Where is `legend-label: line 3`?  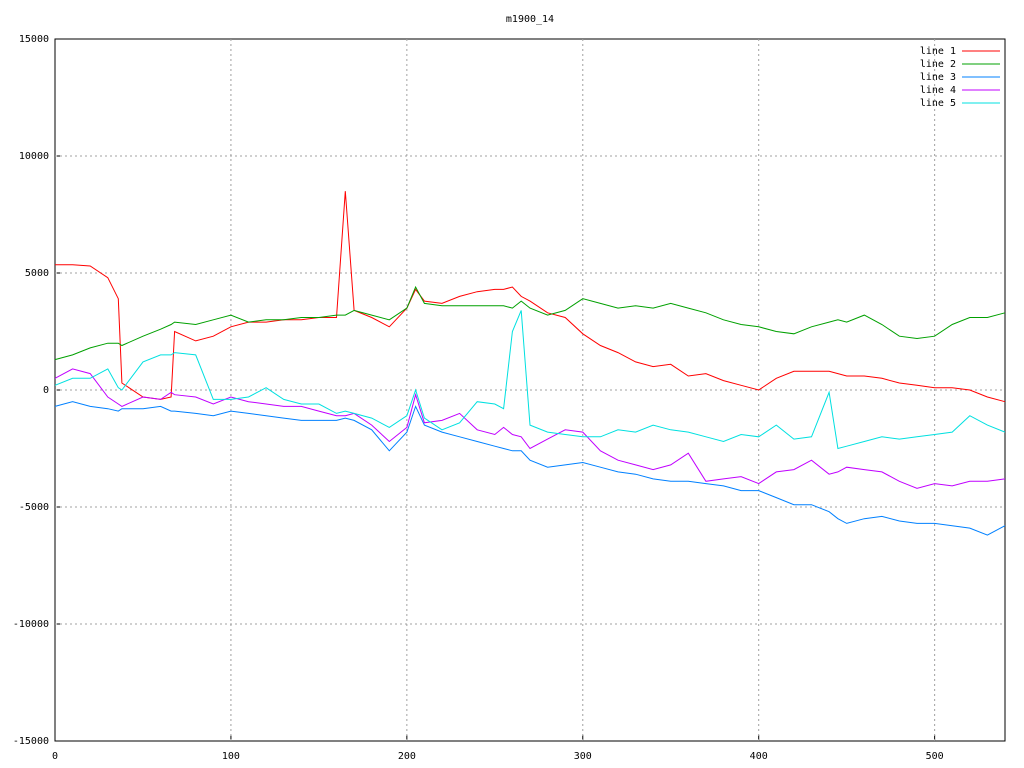 legend-label: line 3 is located at coordinates (938, 77).